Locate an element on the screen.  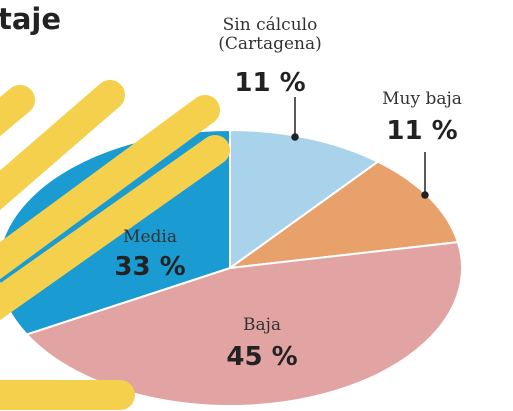
value-label: 45 % is located at coordinates (262, 357).